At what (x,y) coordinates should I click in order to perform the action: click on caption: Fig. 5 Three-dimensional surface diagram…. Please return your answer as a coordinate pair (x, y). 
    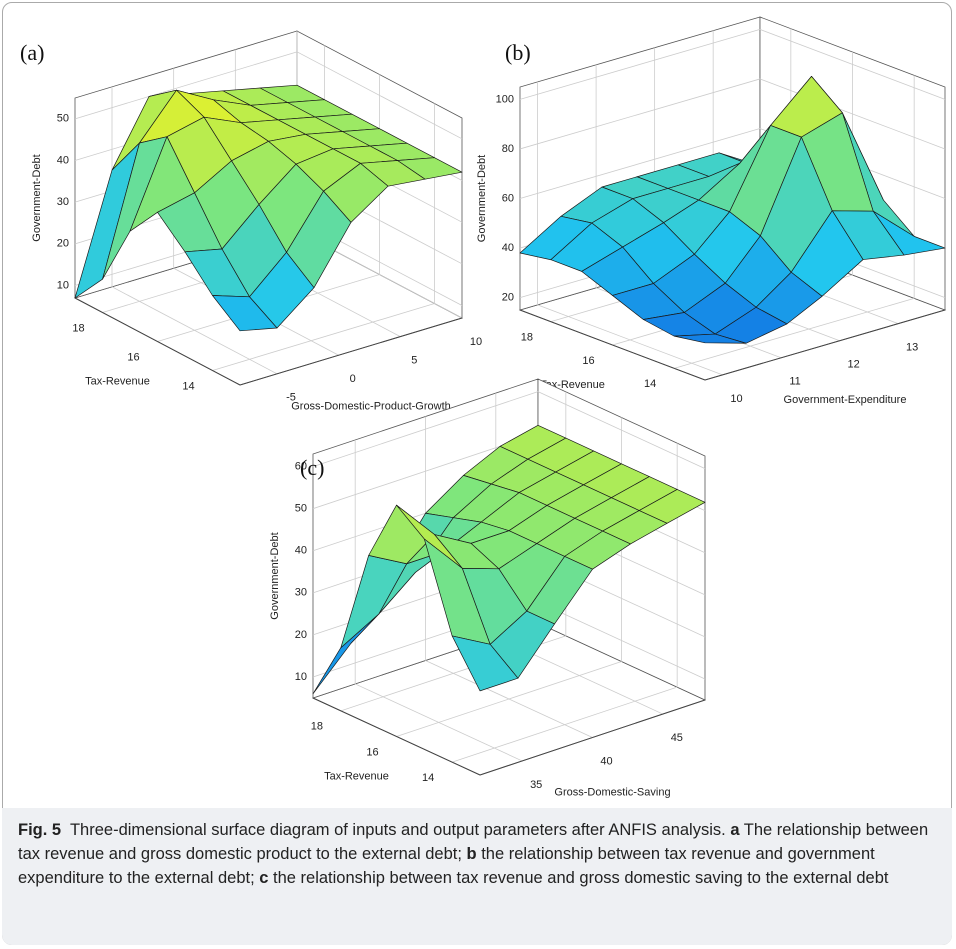
    Looking at the image, I should click on (477, 876).